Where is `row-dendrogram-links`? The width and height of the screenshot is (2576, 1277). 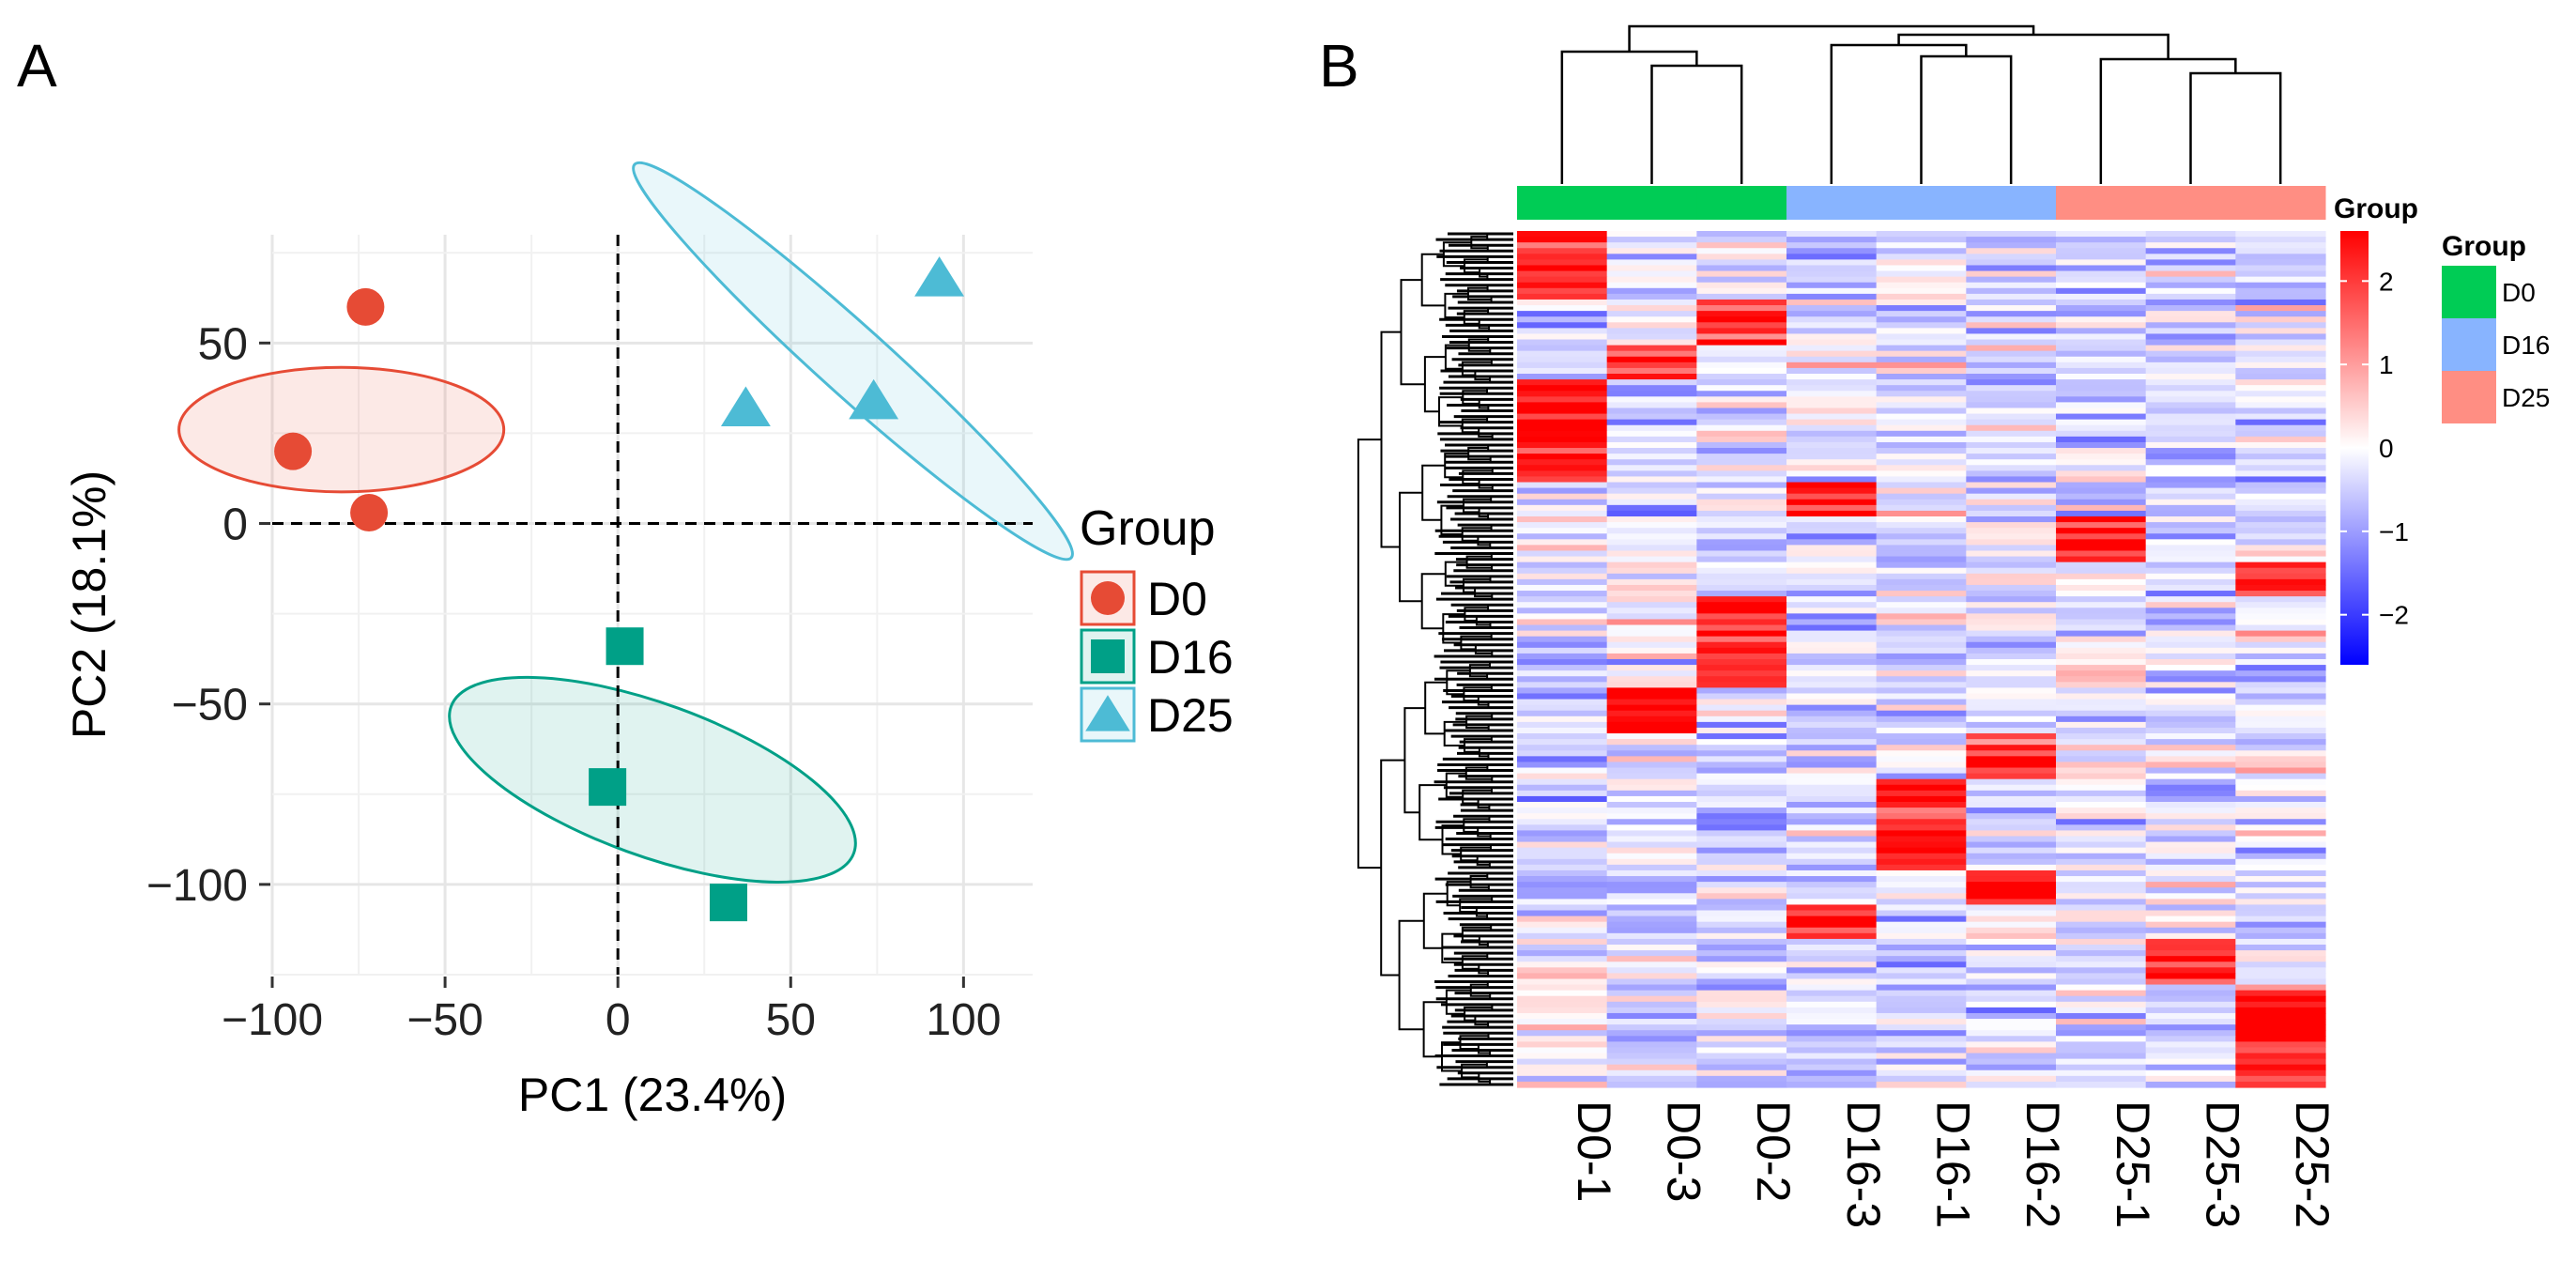 row-dendrogram-links is located at coordinates (1435, 659).